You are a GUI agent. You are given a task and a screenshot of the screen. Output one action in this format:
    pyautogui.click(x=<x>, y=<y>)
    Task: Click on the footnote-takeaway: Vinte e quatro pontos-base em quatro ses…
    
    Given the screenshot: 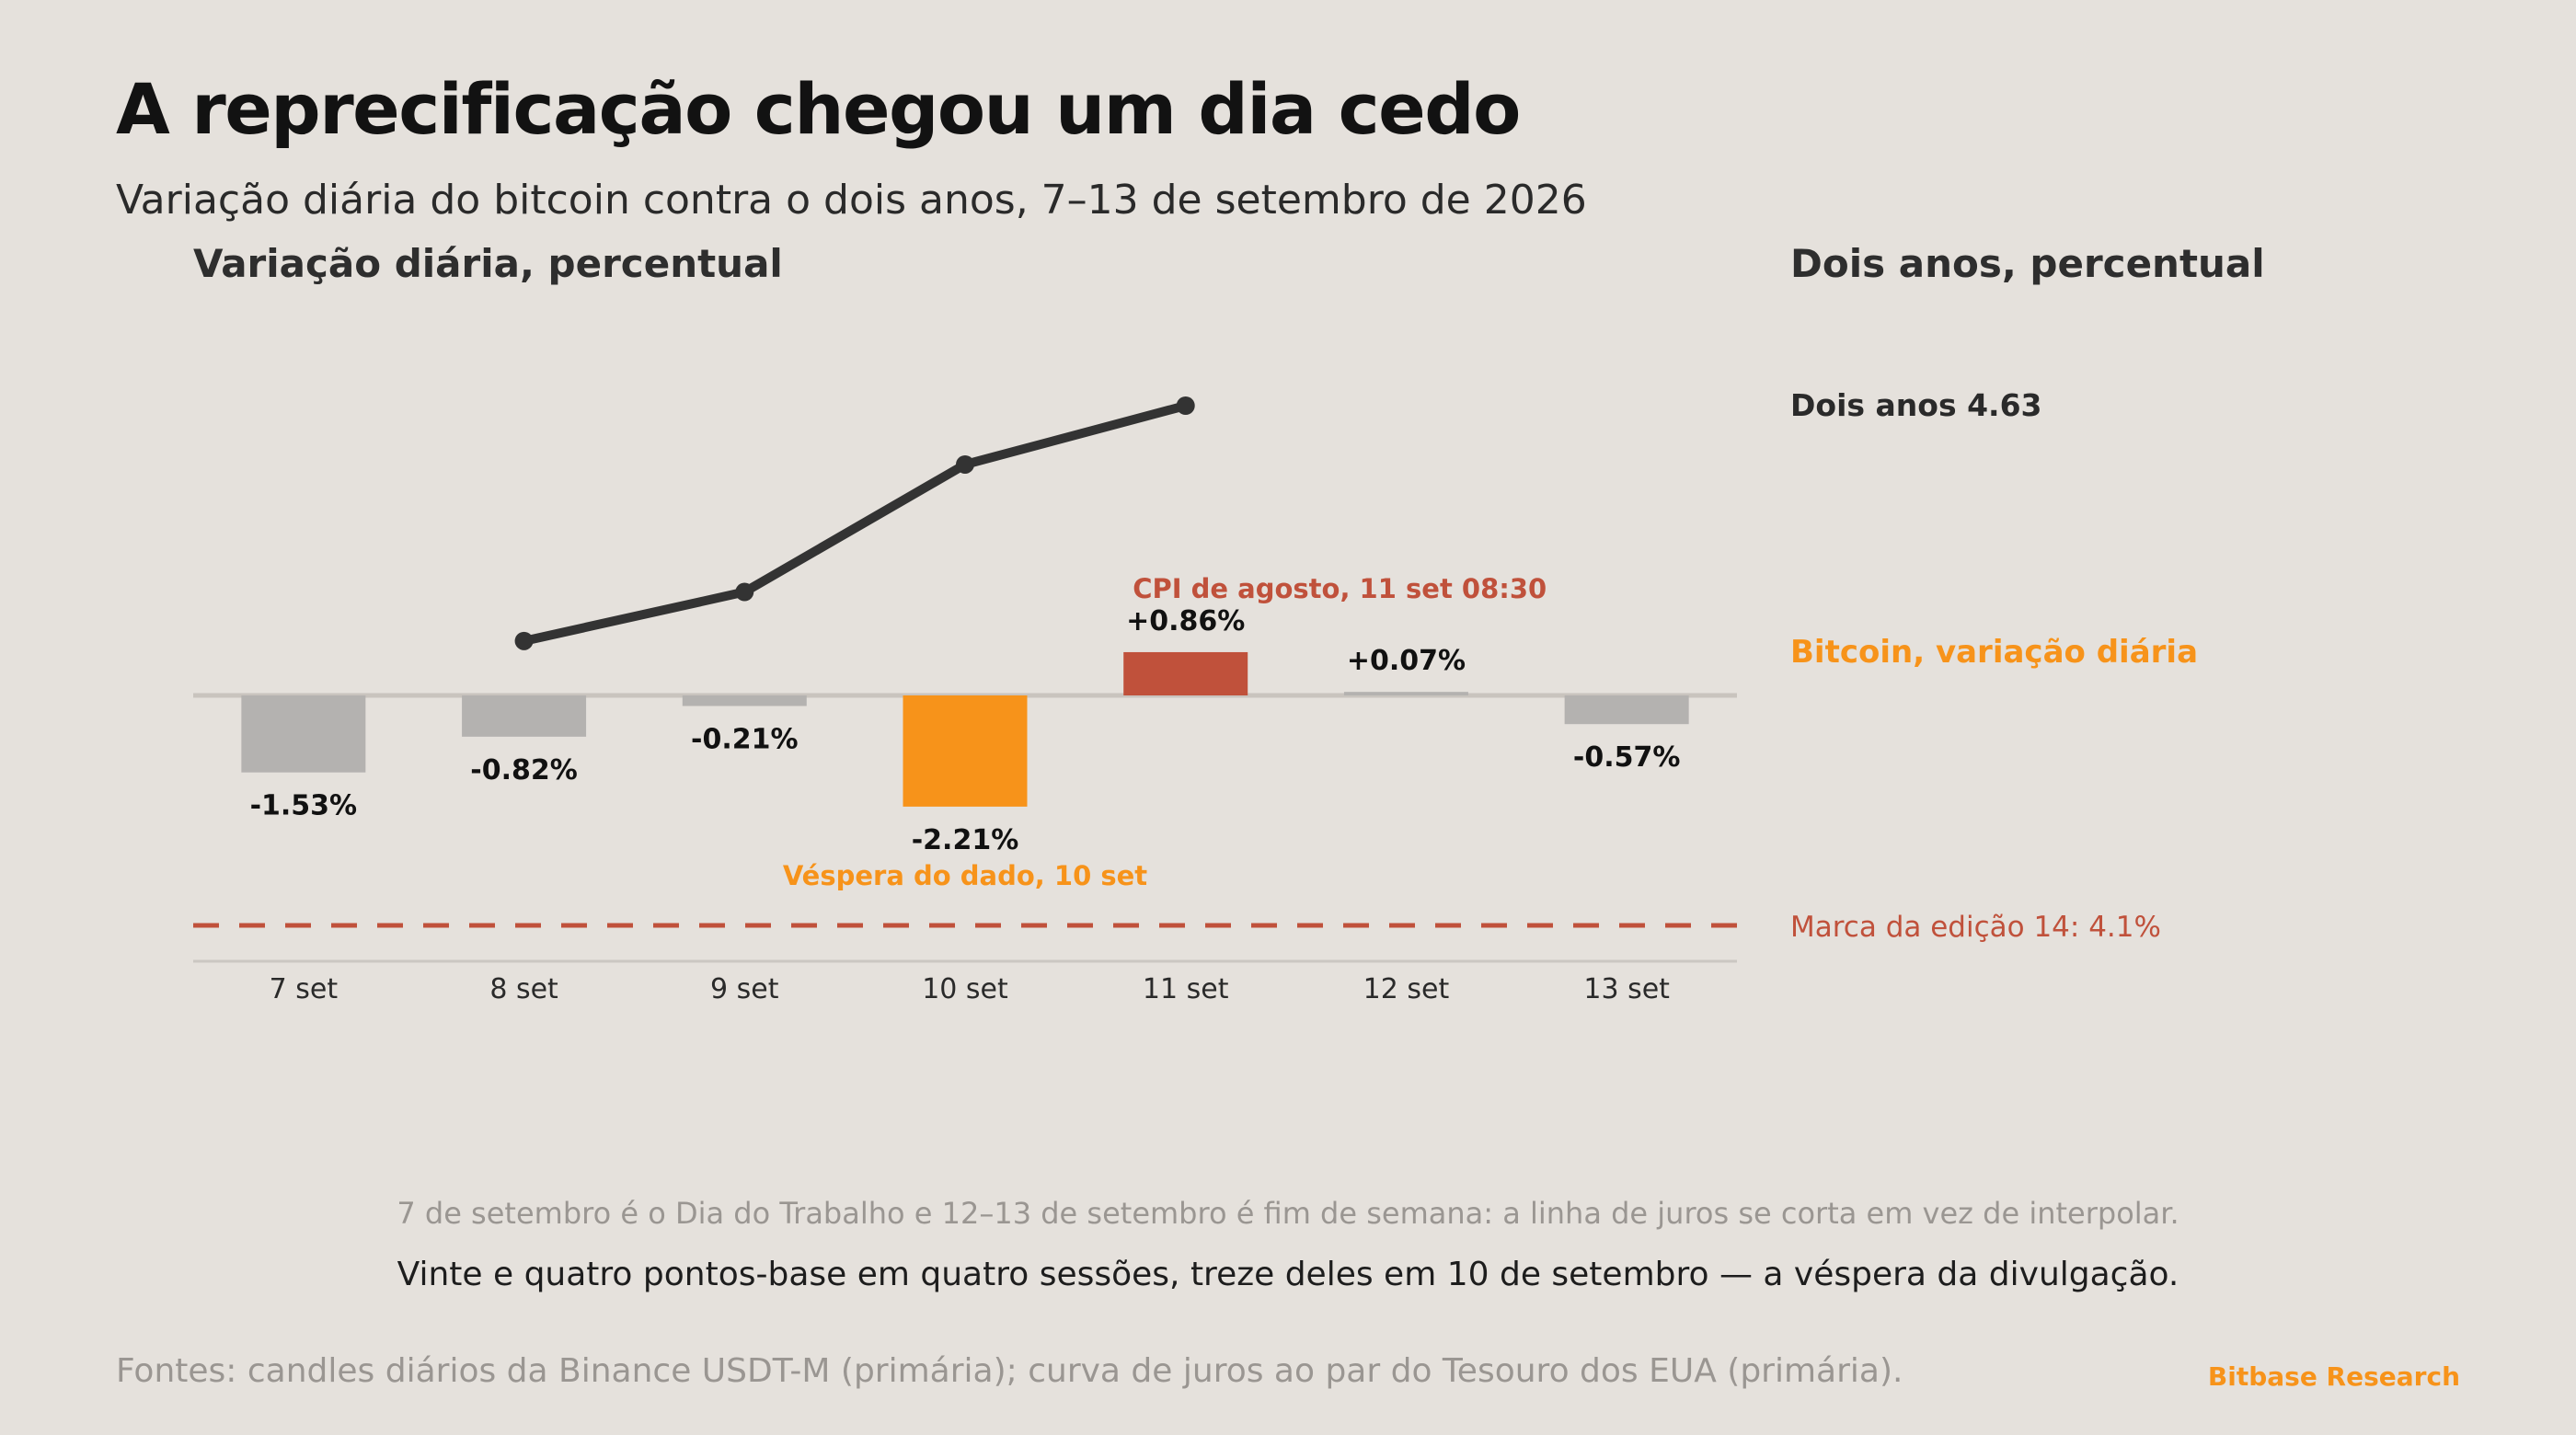 What is the action you would take?
    pyautogui.click(x=1288, y=1274)
    